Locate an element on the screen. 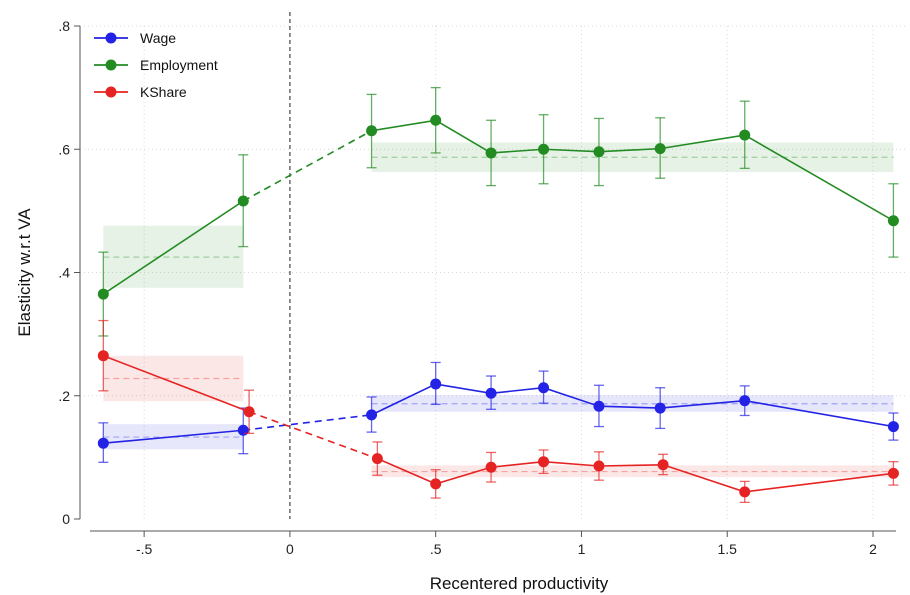 The image size is (910, 595). y-tick-label: 0 is located at coordinates (66, 519).